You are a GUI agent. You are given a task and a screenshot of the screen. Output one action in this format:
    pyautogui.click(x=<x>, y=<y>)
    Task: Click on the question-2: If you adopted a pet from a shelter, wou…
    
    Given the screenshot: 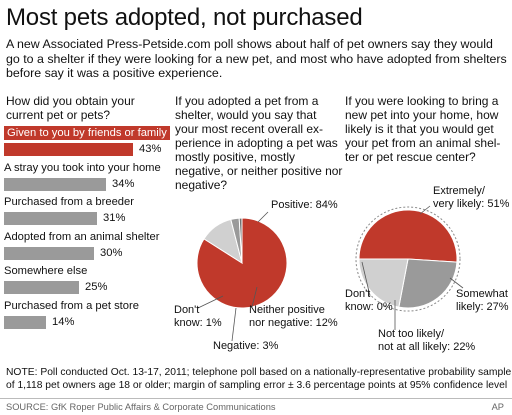 What is the action you would take?
    pyautogui.click(x=259, y=143)
    